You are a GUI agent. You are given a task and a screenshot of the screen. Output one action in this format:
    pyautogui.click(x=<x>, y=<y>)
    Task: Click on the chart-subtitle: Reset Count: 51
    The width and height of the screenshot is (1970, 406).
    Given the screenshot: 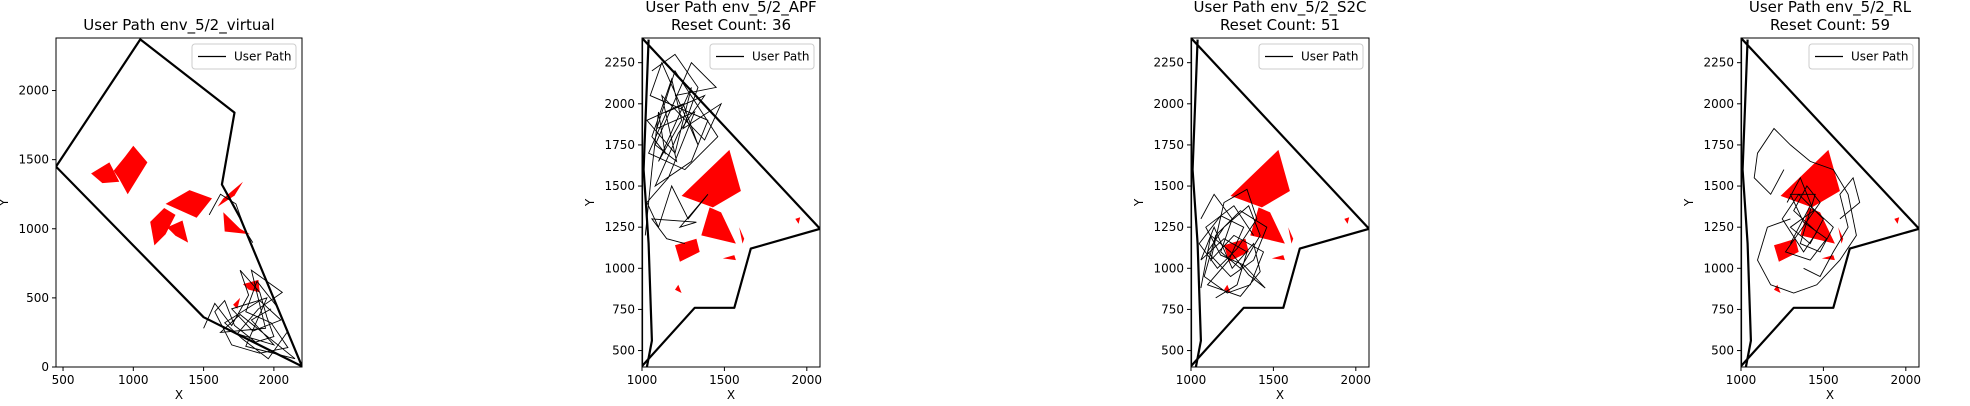 What is the action you would take?
    pyautogui.click(x=1280, y=25)
    